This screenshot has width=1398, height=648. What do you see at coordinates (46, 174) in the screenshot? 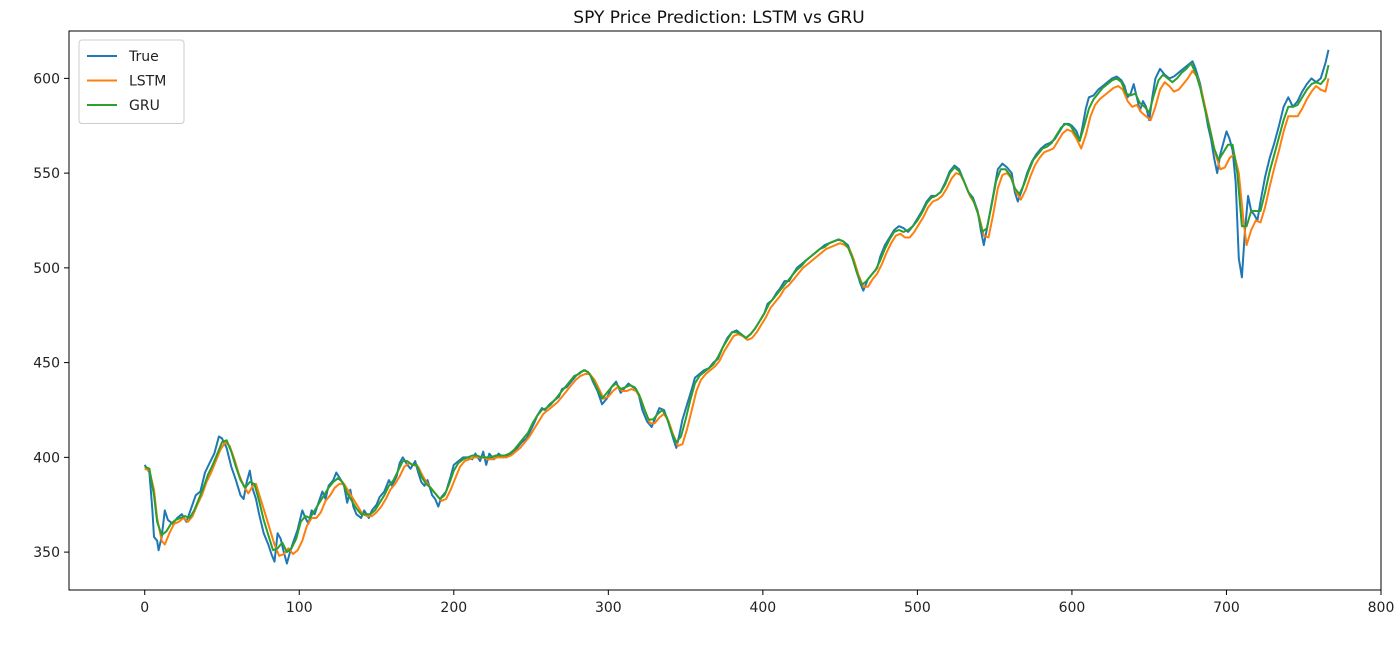
I see `y-tick-label: 550` at bounding box center [46, 174].